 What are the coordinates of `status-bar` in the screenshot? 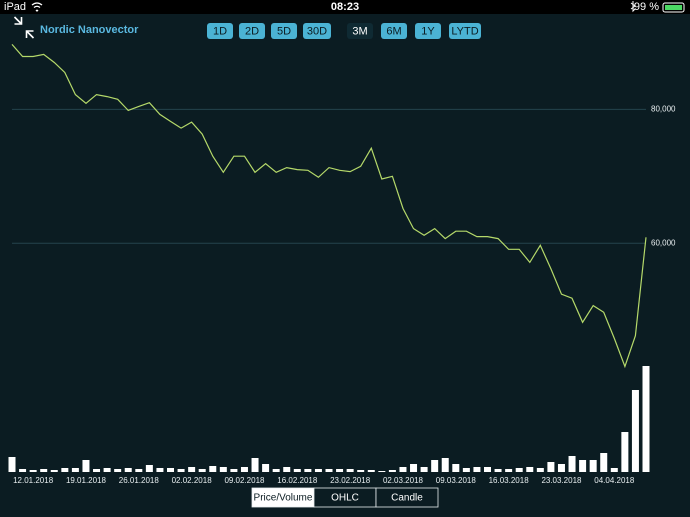 It's located at (345, 7).